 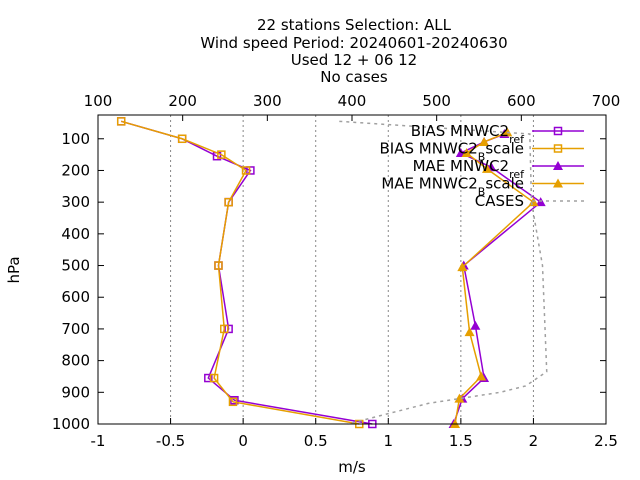 What do you see at coordinates (75, 266) in the screenshot?
I see `y-tick-label: 500` at bounding box center [75, 266].